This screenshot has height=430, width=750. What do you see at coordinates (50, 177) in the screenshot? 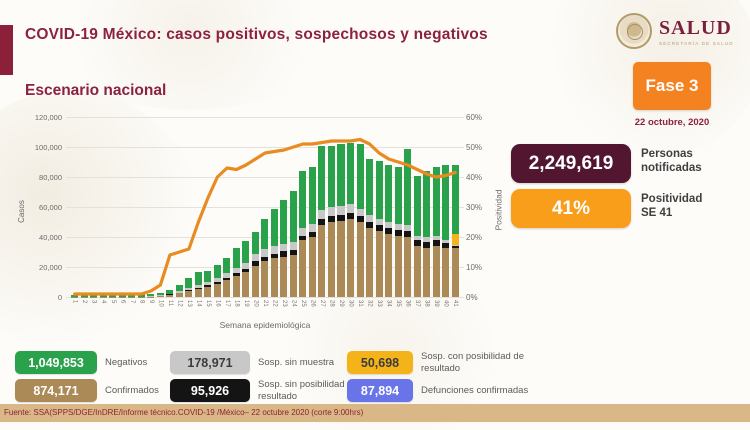
I see `y-tick-left: 80,000` at bounding box center [50, 177].